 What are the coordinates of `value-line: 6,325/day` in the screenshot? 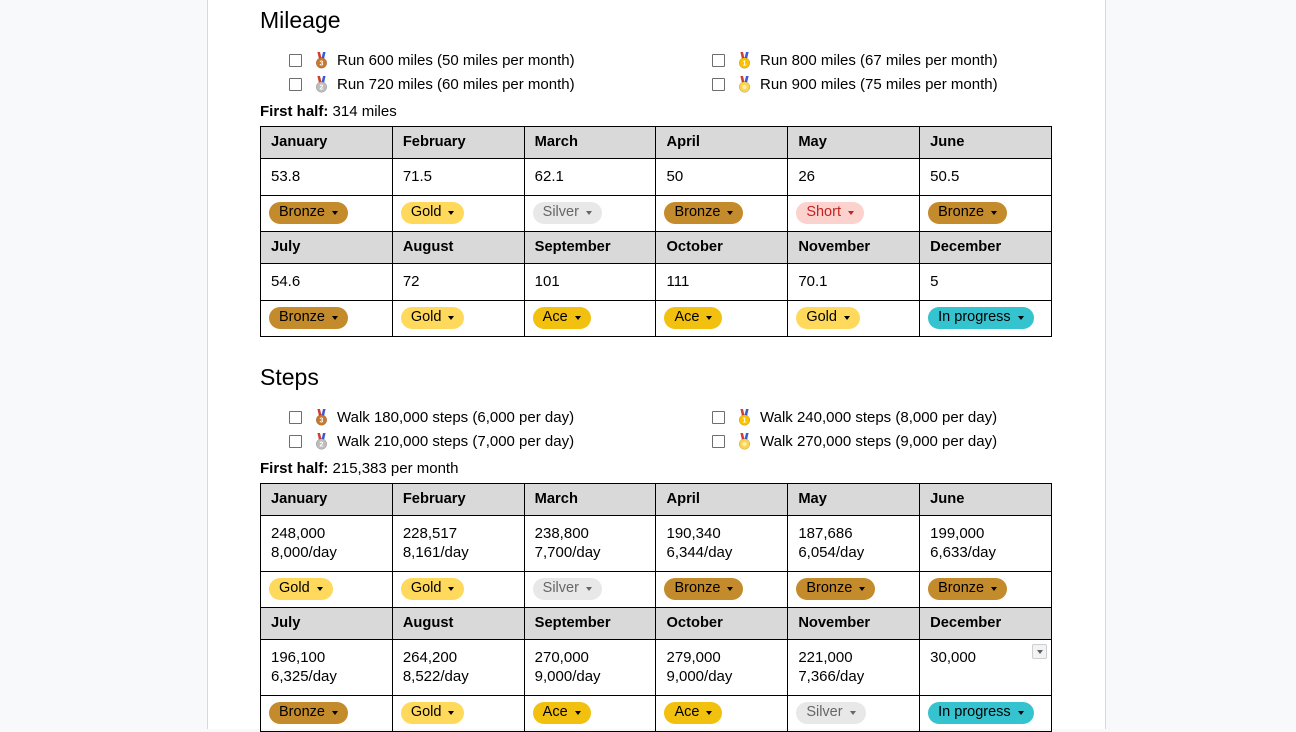 It's located at (304, 676).